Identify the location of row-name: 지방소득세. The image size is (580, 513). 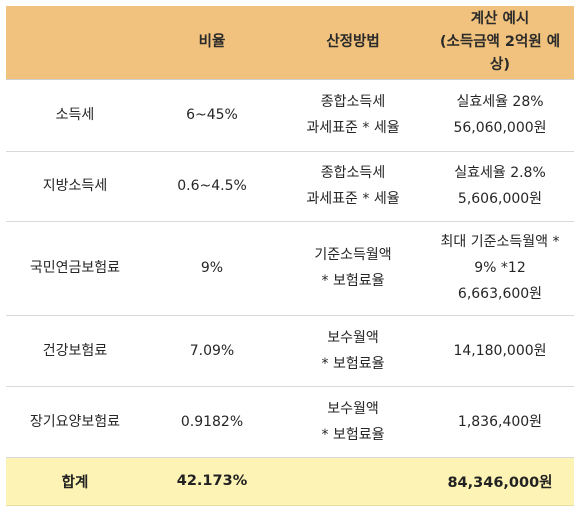
(75, 186).